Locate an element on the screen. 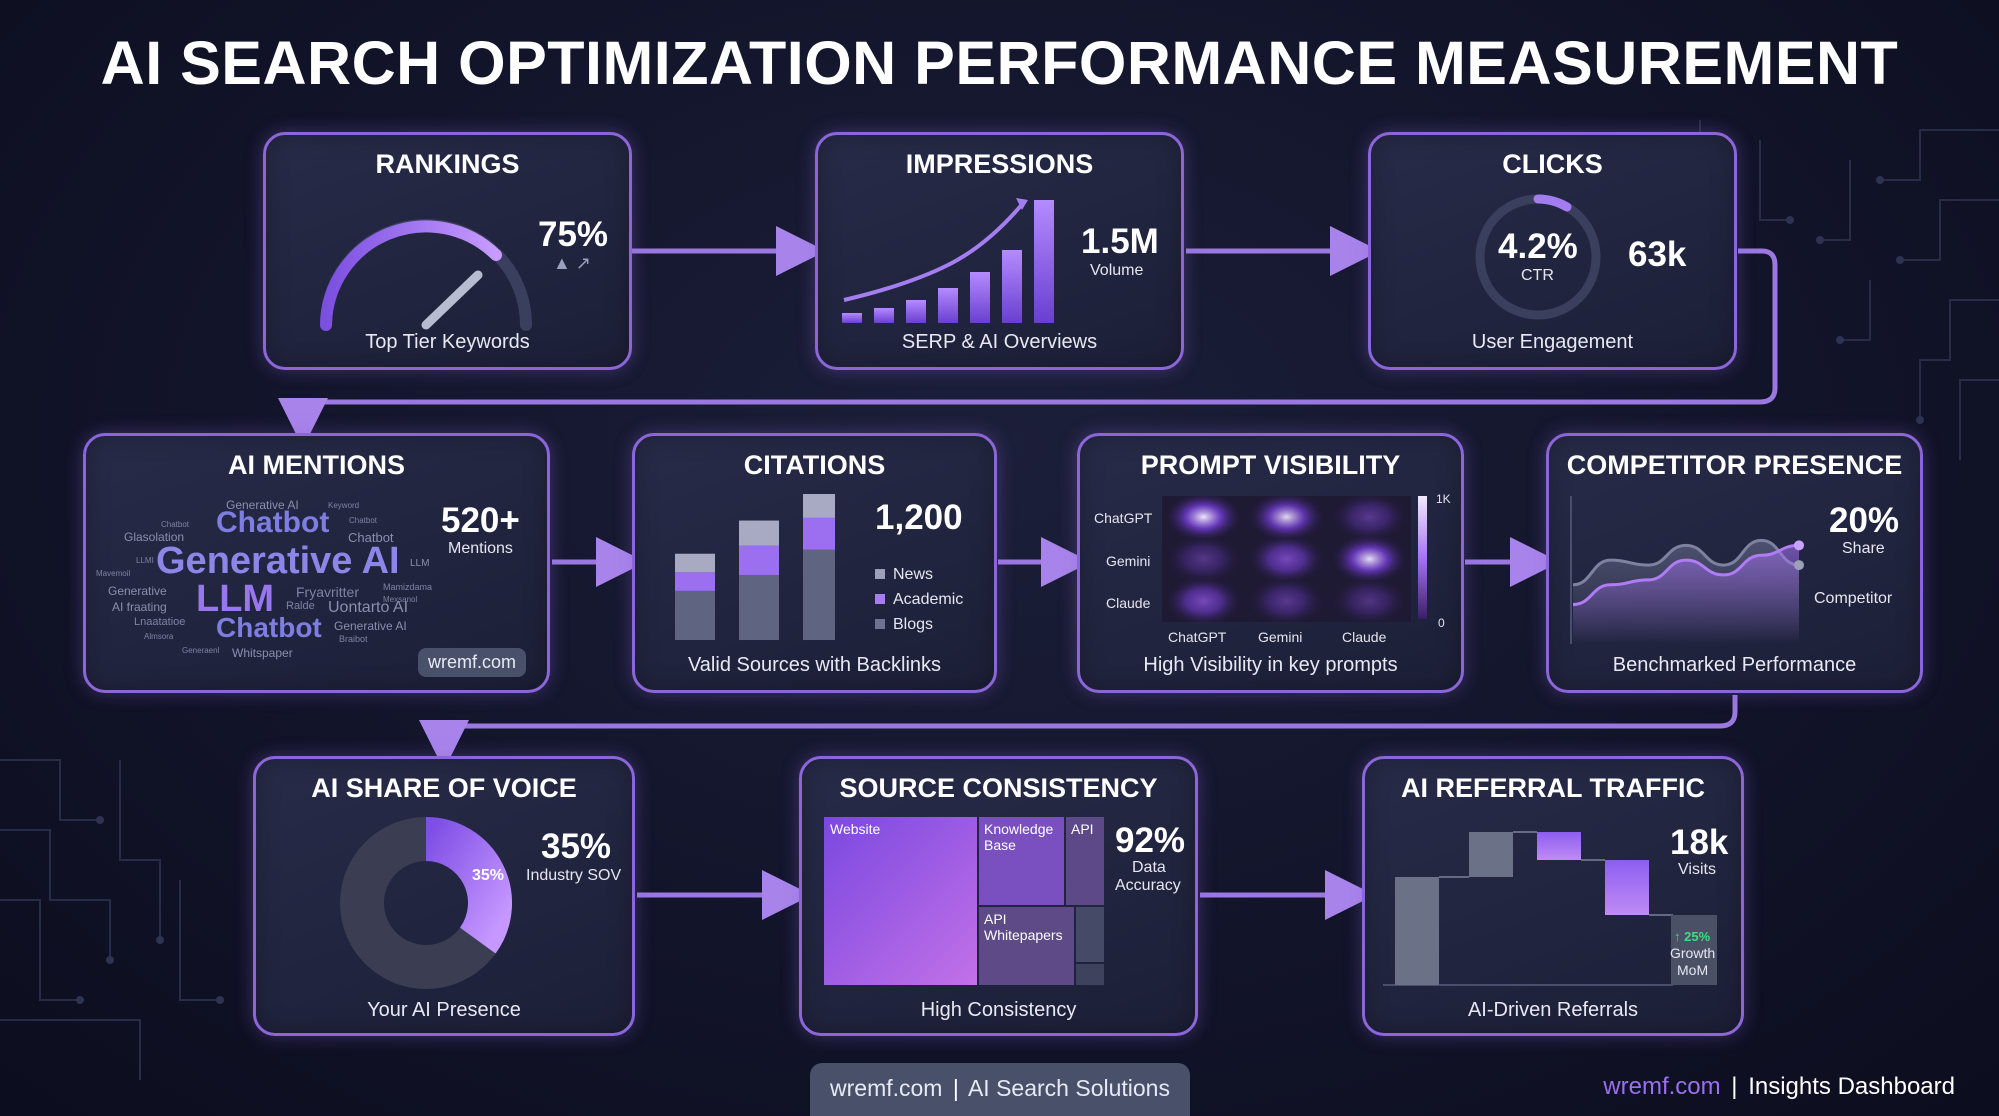  wremf-badge: wremf.com is located at coordinates (472, 662).